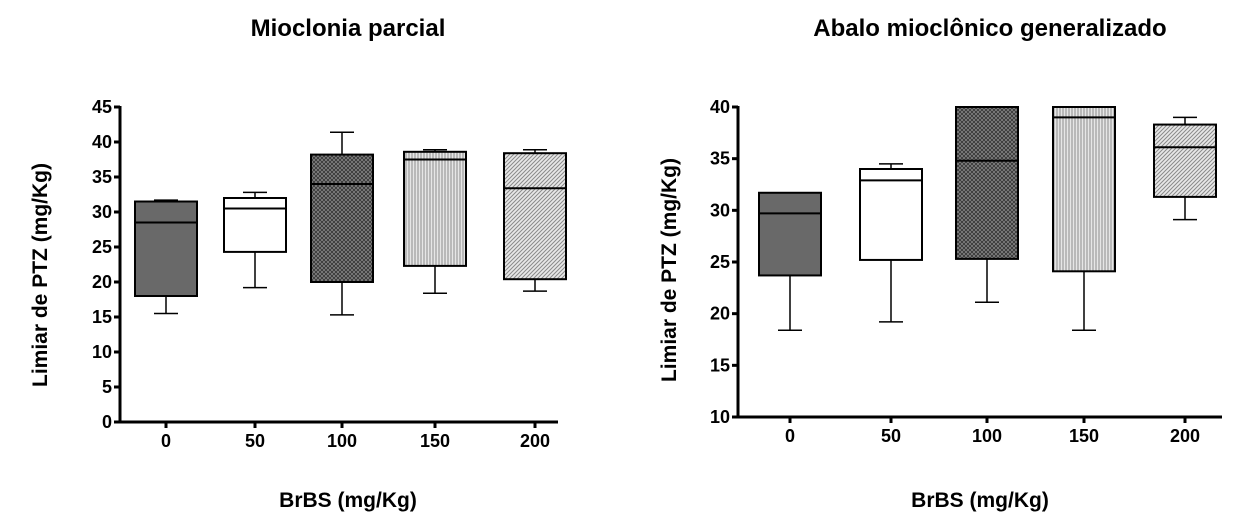 The width and height of the screenshot is (1237, 516). I want to click on box-plots, so click(350, 223).